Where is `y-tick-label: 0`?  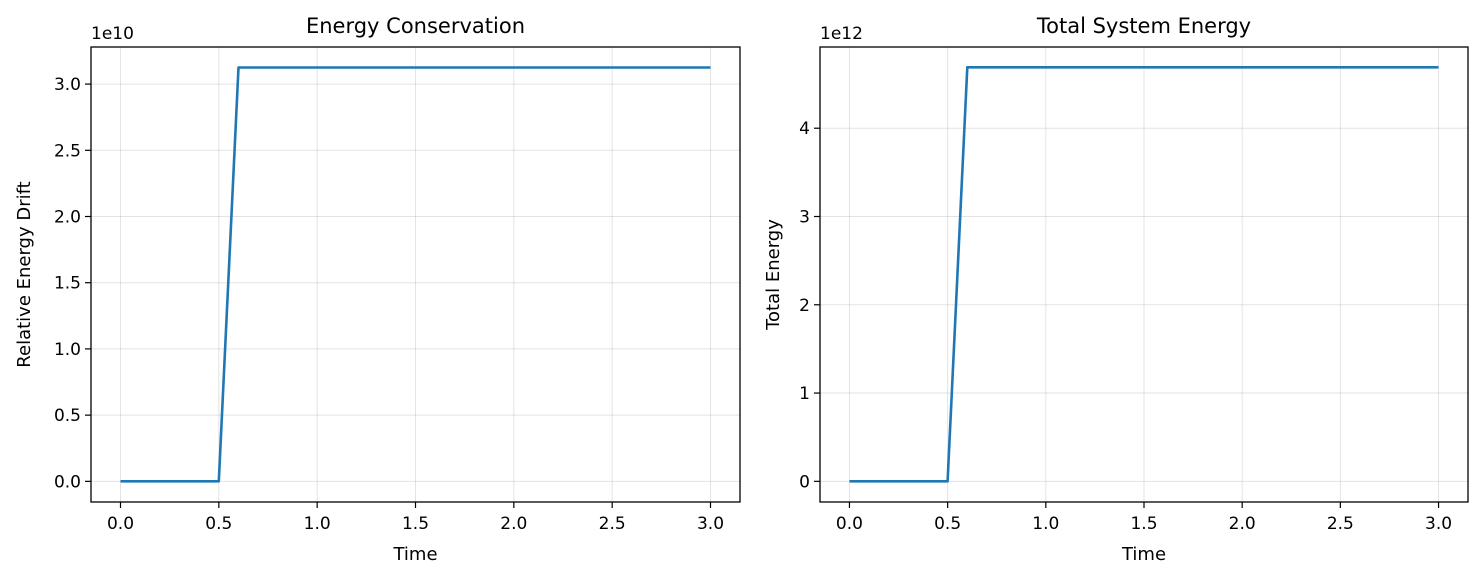 y-tick-label: 0 is located at coordinates (804, 482).